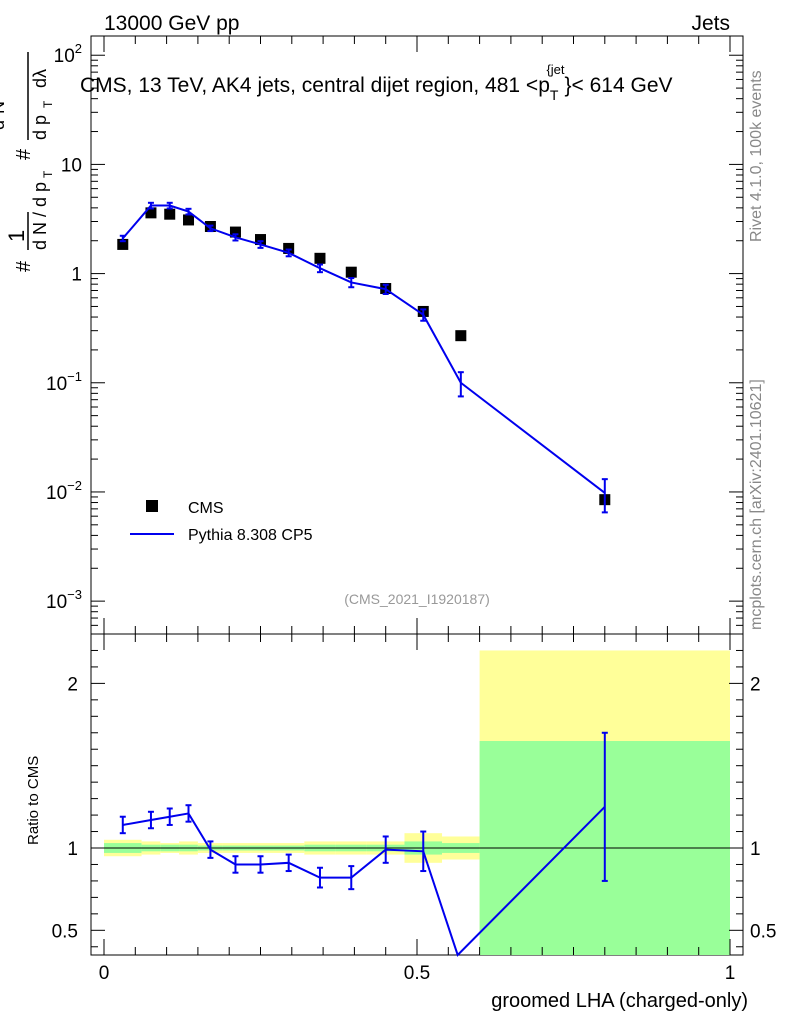 The height and width of the screenshot is (1024, 786). Describe the element at coordinates (40, 127) in the screenshot. I see `svg-text: d p` at that location.